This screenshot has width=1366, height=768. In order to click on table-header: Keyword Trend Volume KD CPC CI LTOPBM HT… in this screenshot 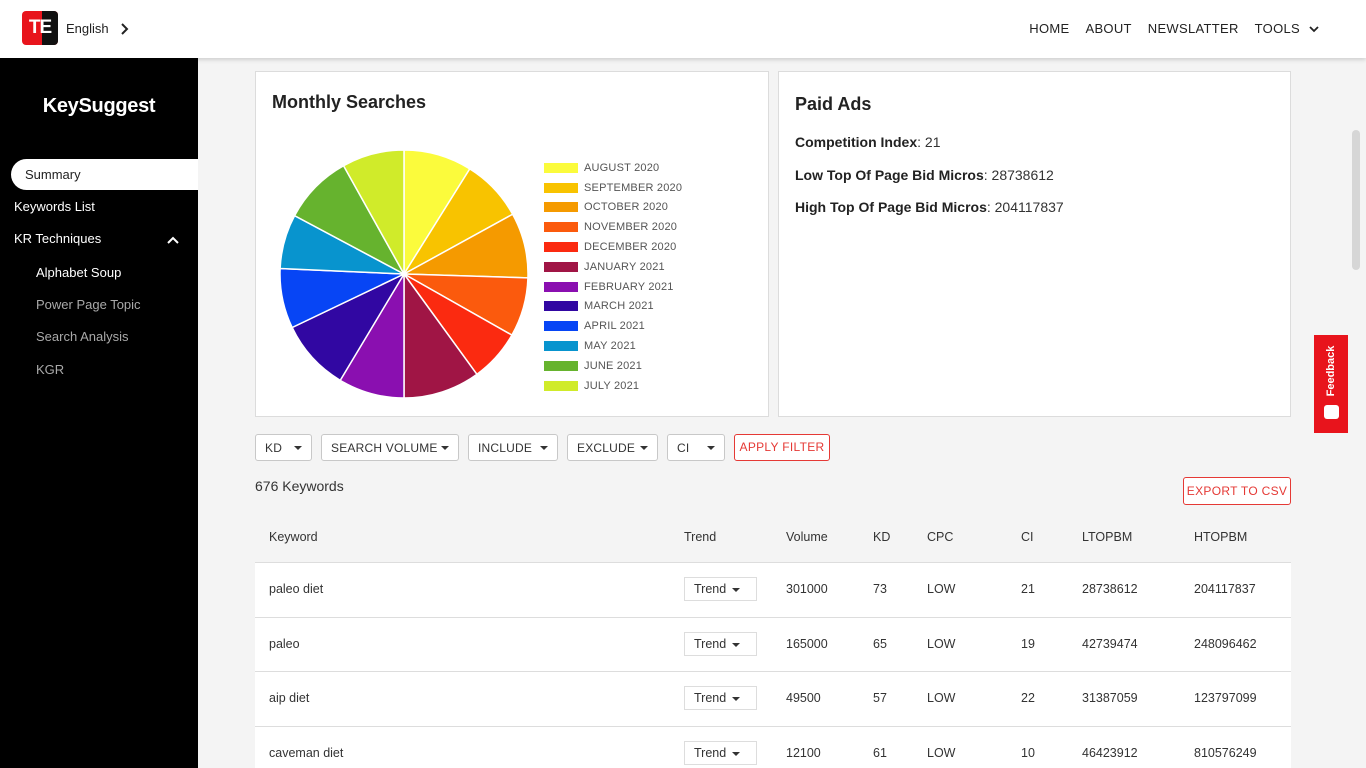, I will do `click(773, 537)`.